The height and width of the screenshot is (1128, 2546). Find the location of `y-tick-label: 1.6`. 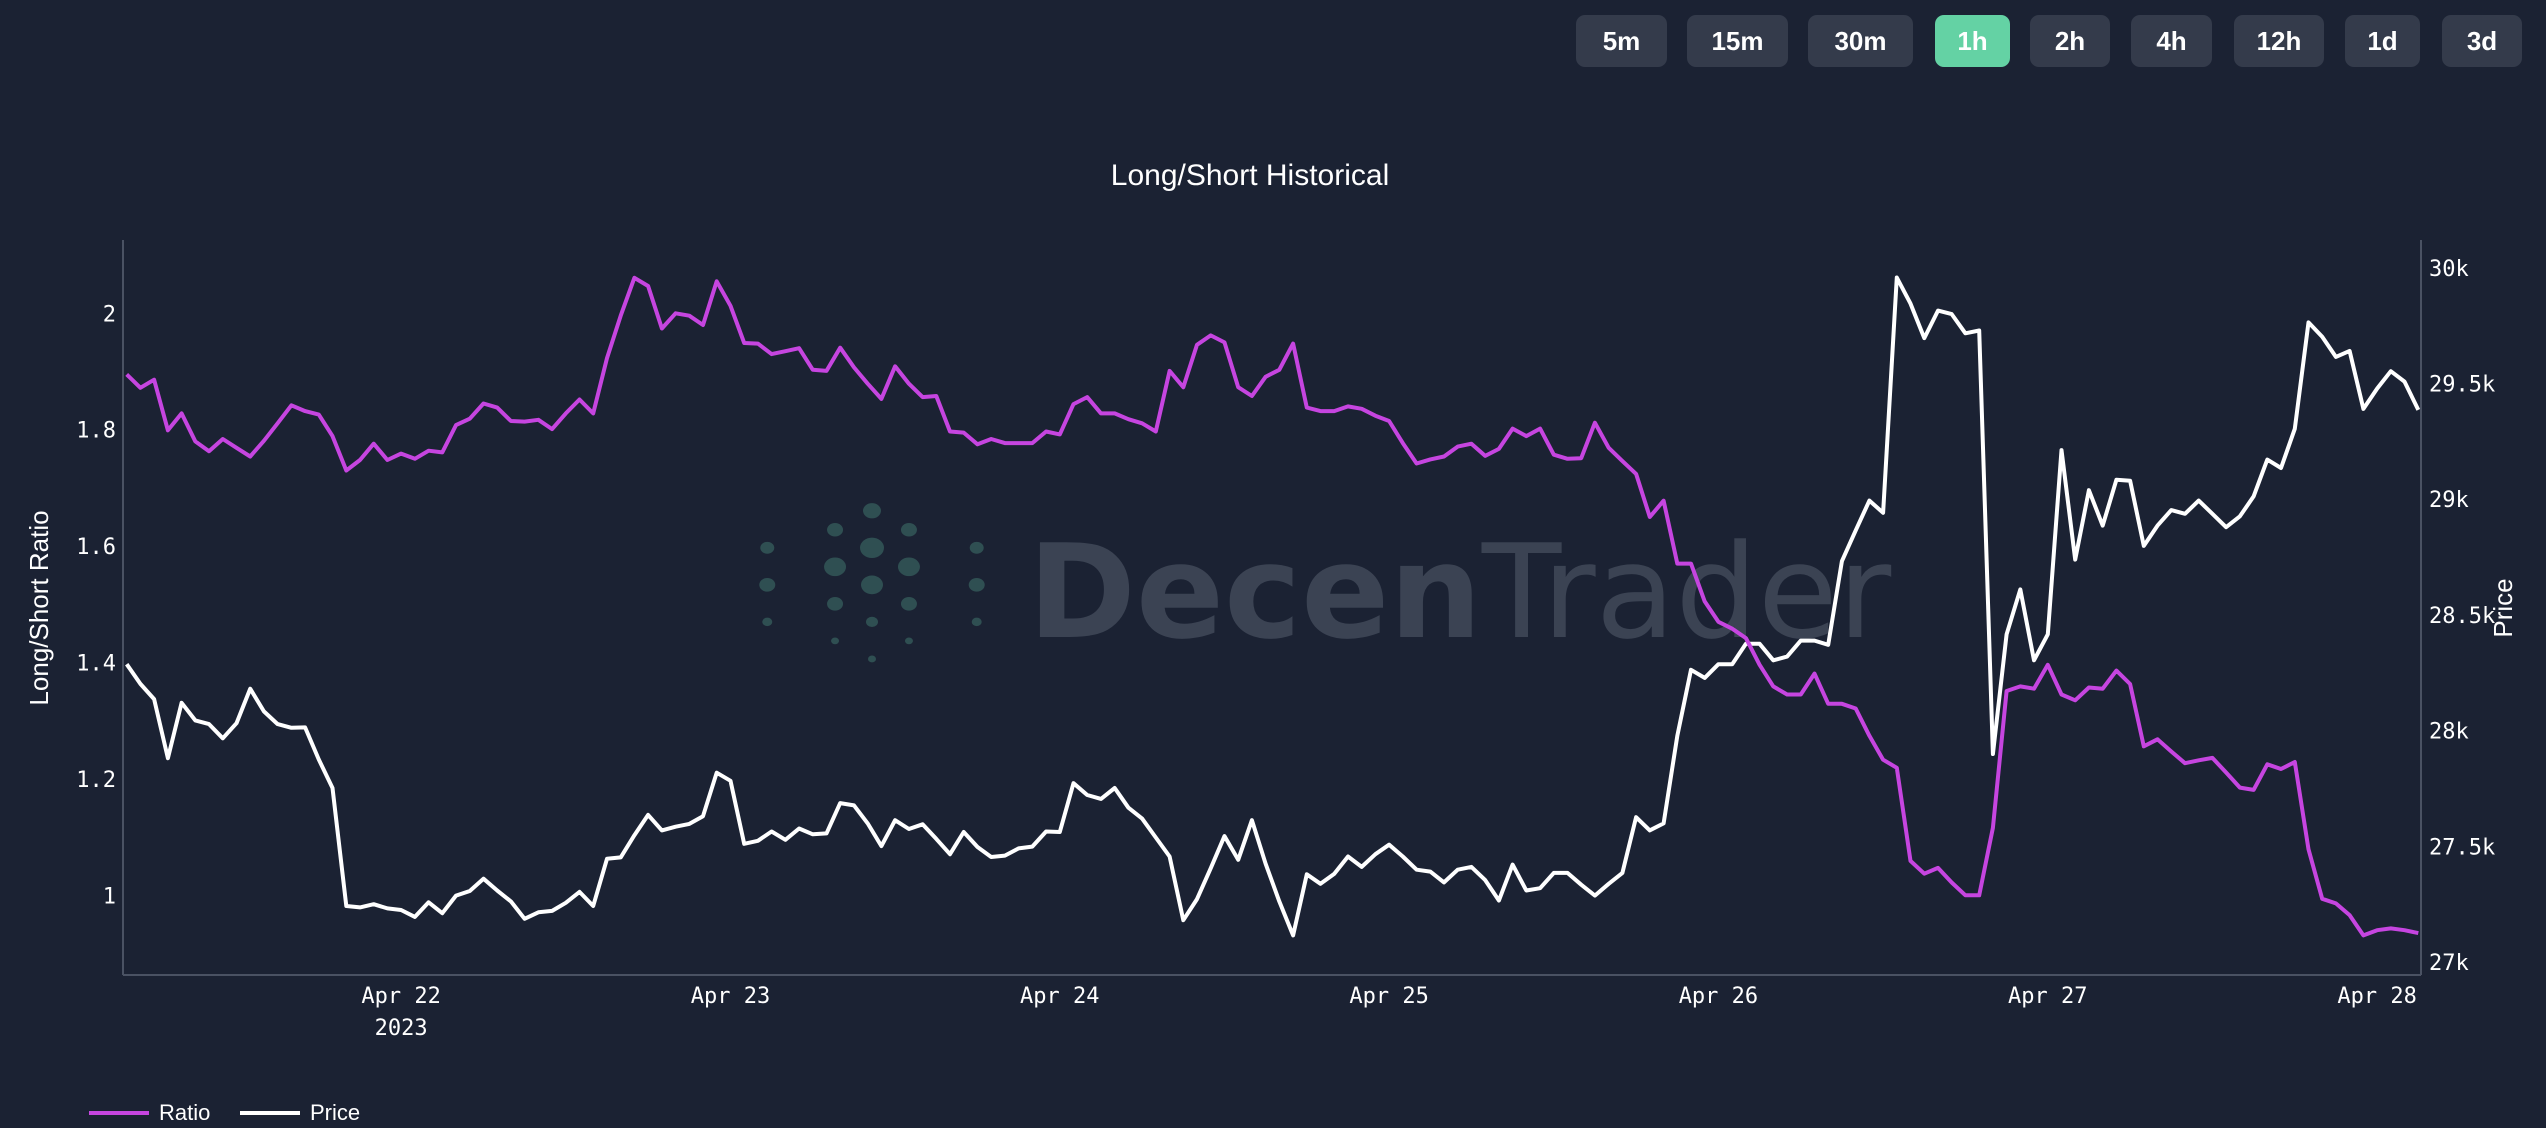

y-tick-label: 1.6 is located at coordinates (96, 547).